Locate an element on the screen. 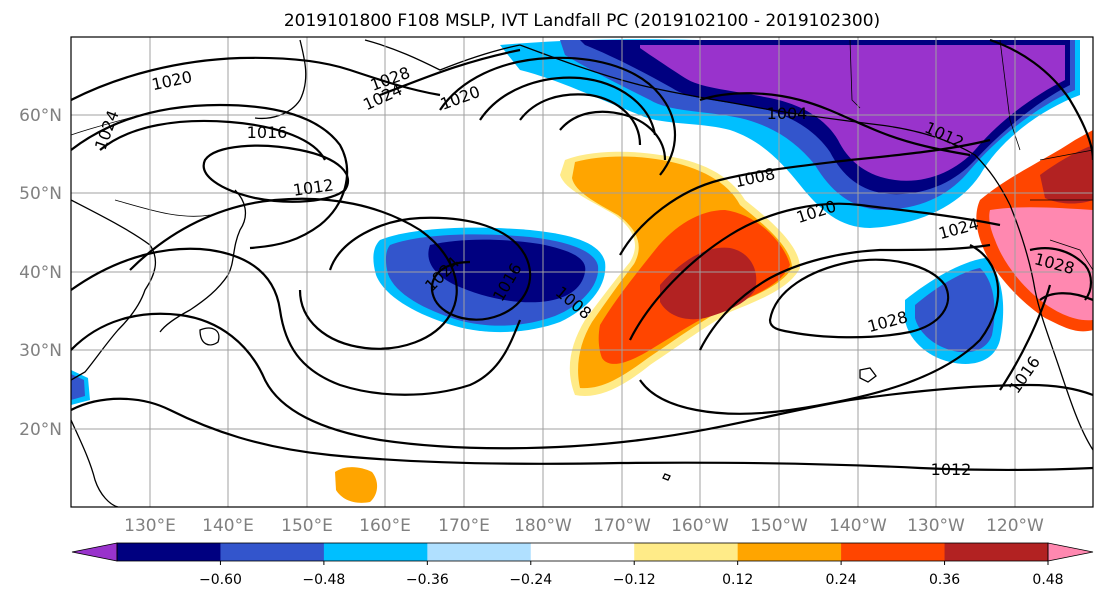 The height and width of the screenshot is (601, 1105). lon-label: 160°W is located at coordinates (700, 526).